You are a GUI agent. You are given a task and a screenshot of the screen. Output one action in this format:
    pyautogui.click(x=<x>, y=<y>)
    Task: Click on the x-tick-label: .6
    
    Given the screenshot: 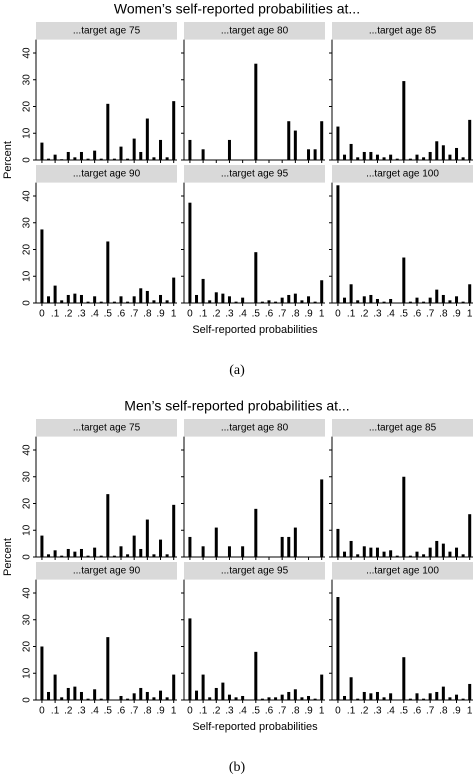 What is the action you would take?
    pyautogui.click(x=269, y=711)
    